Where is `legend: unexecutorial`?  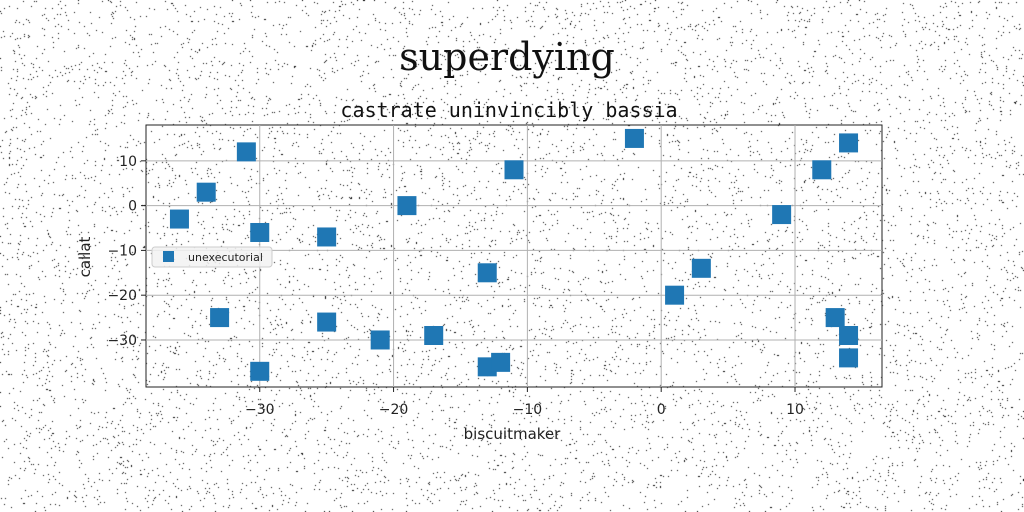 legend: unexecutorial is located at coordinates (212, 257).